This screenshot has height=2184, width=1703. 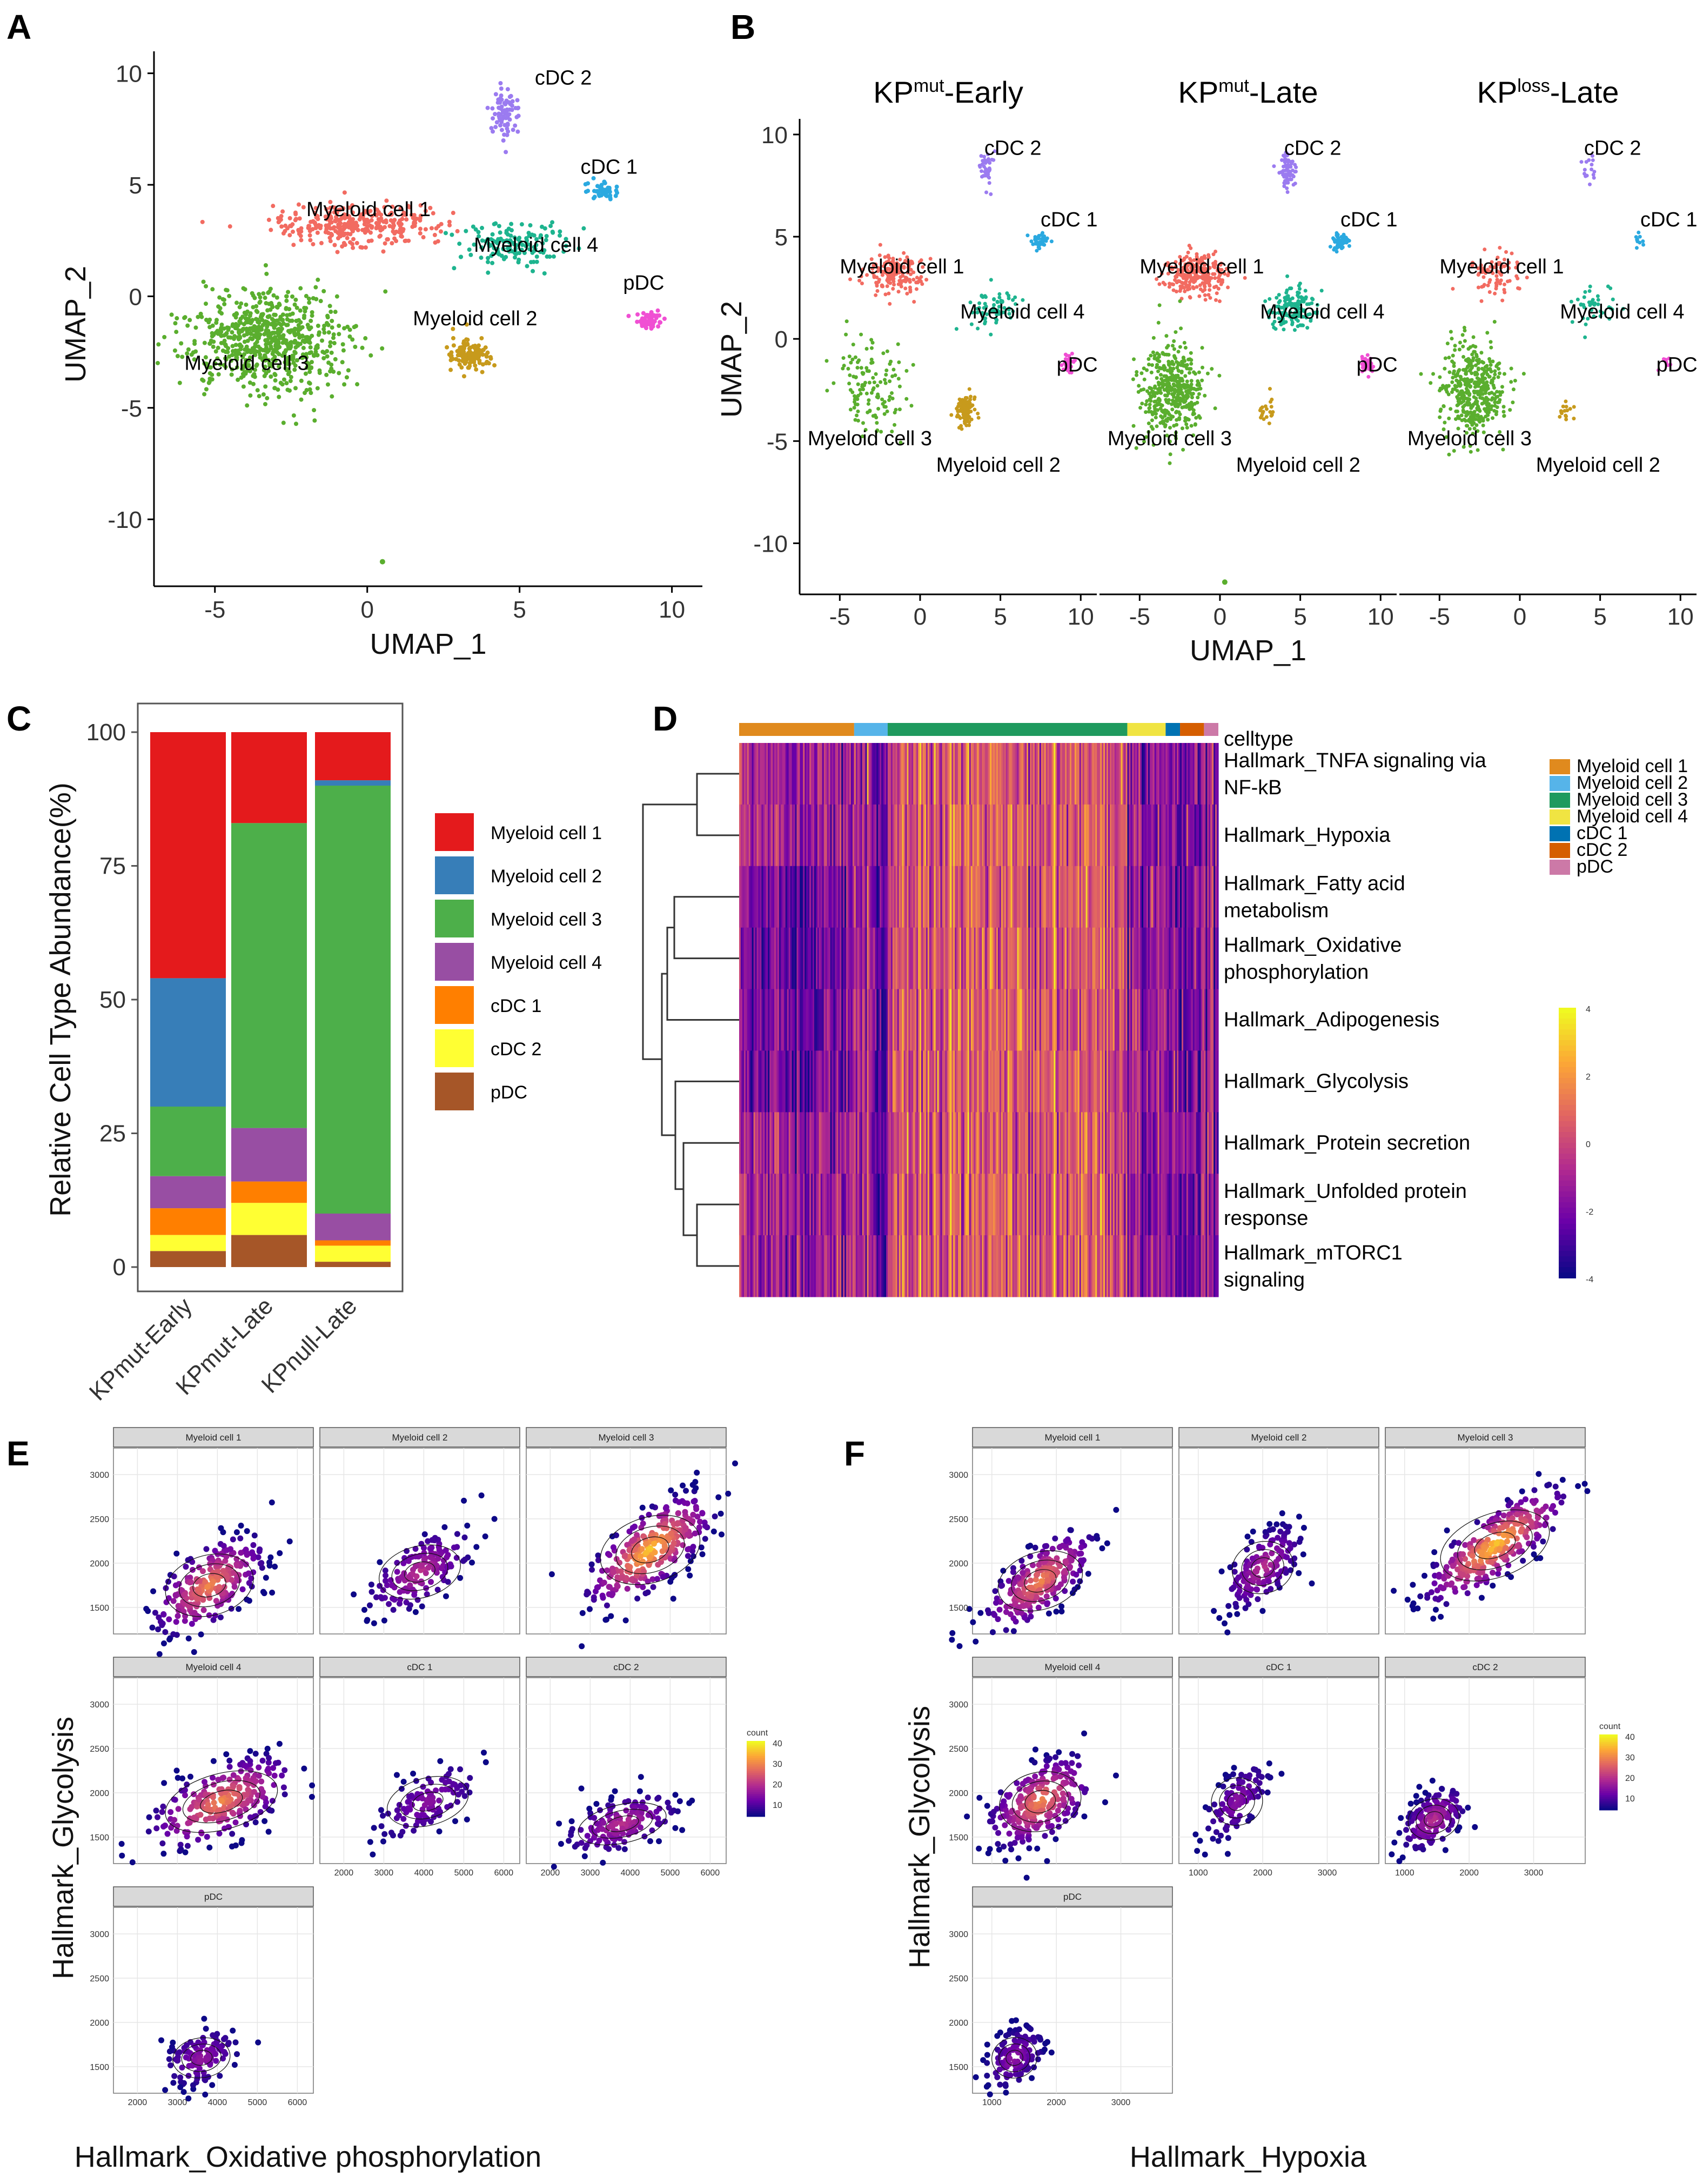 What do you see at coordinates (1622, 312) in the screenshot?
I see `cluster-label: Myeloid cell 4` at bounding box center [1622, 312].